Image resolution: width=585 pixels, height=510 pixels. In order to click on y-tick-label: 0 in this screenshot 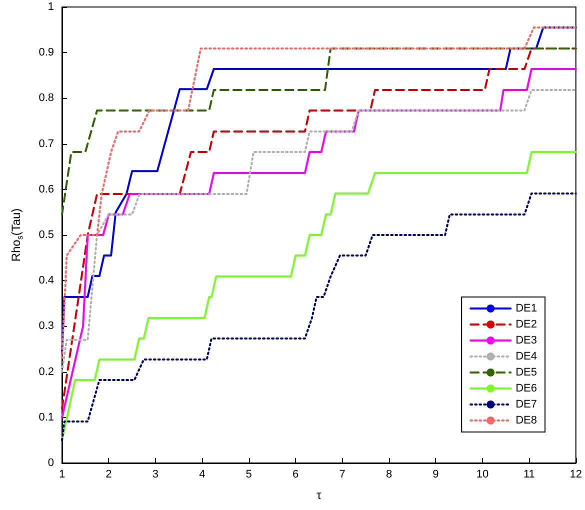, I will do `click(51, 463)`.